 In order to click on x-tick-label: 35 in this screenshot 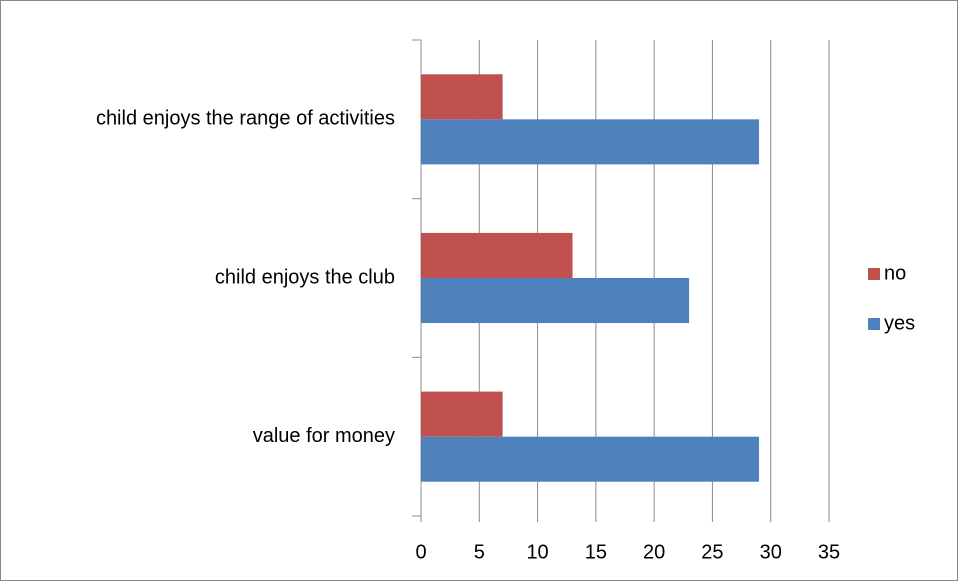, I will do `click(829, 552)`.